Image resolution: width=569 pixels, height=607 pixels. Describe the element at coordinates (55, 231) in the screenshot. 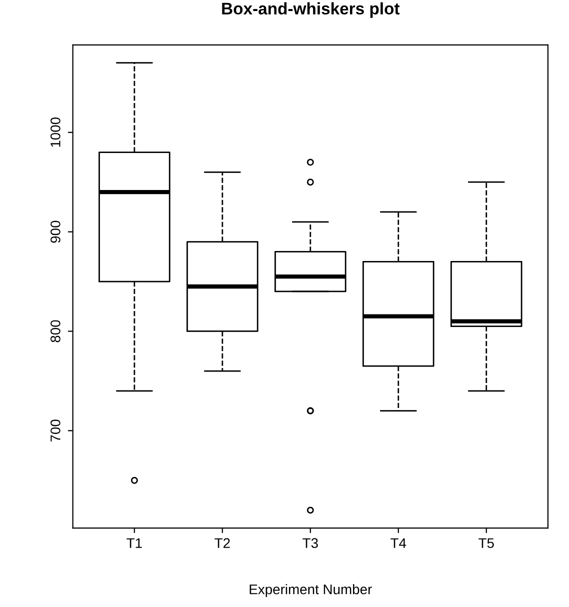

I see `y-tick-label: 900` at that location.